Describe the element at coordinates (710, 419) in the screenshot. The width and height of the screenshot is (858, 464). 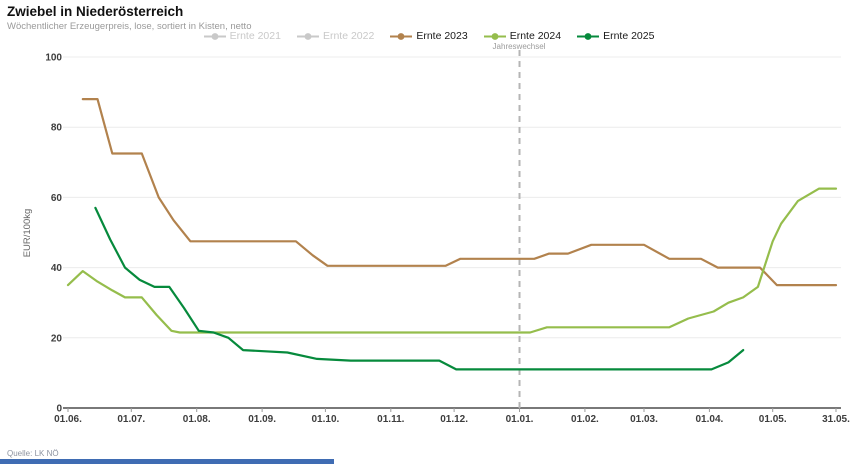
I see `x-tick-label: 01.04.` at that location.